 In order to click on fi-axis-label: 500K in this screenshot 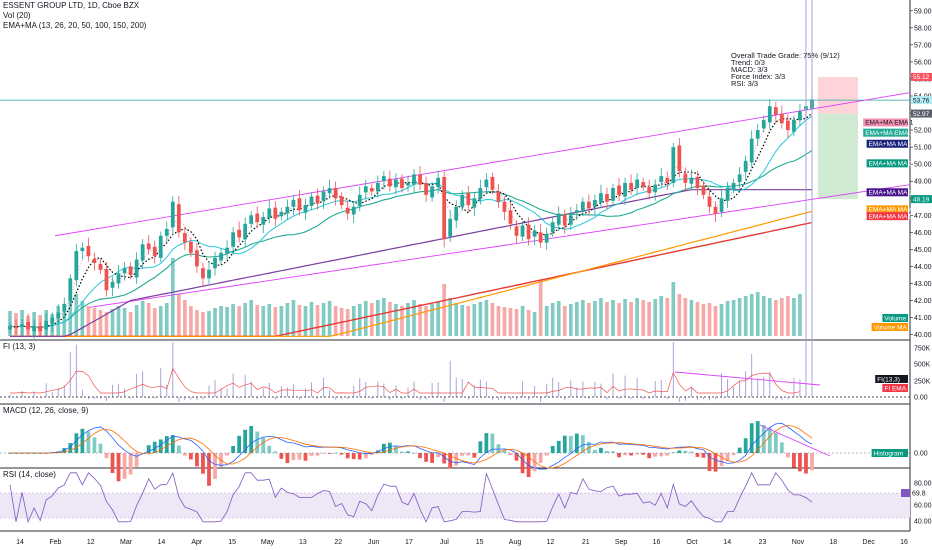, I will do `click(922, 365)`.